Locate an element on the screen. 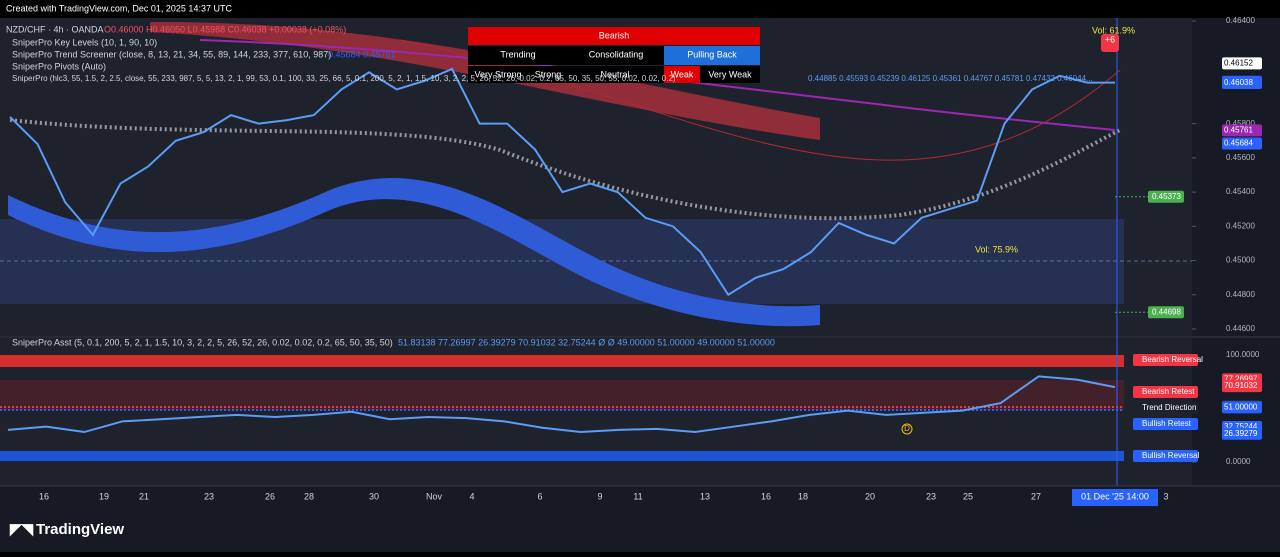 This screenshot has width=1280, height=557. table-title: Bearish is located at coordinates (614, 35).